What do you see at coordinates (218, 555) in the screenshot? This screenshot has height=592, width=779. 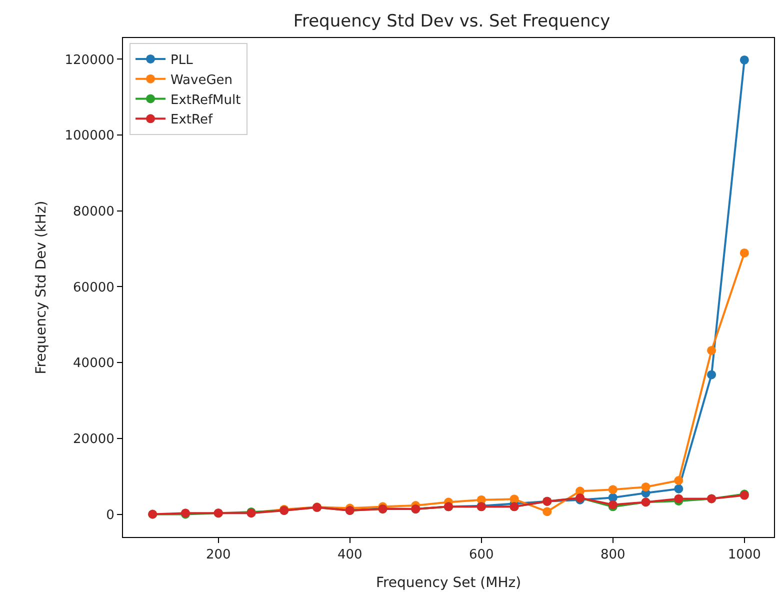 I see `x-tick-label: 200` at bounding box center [218, 555].